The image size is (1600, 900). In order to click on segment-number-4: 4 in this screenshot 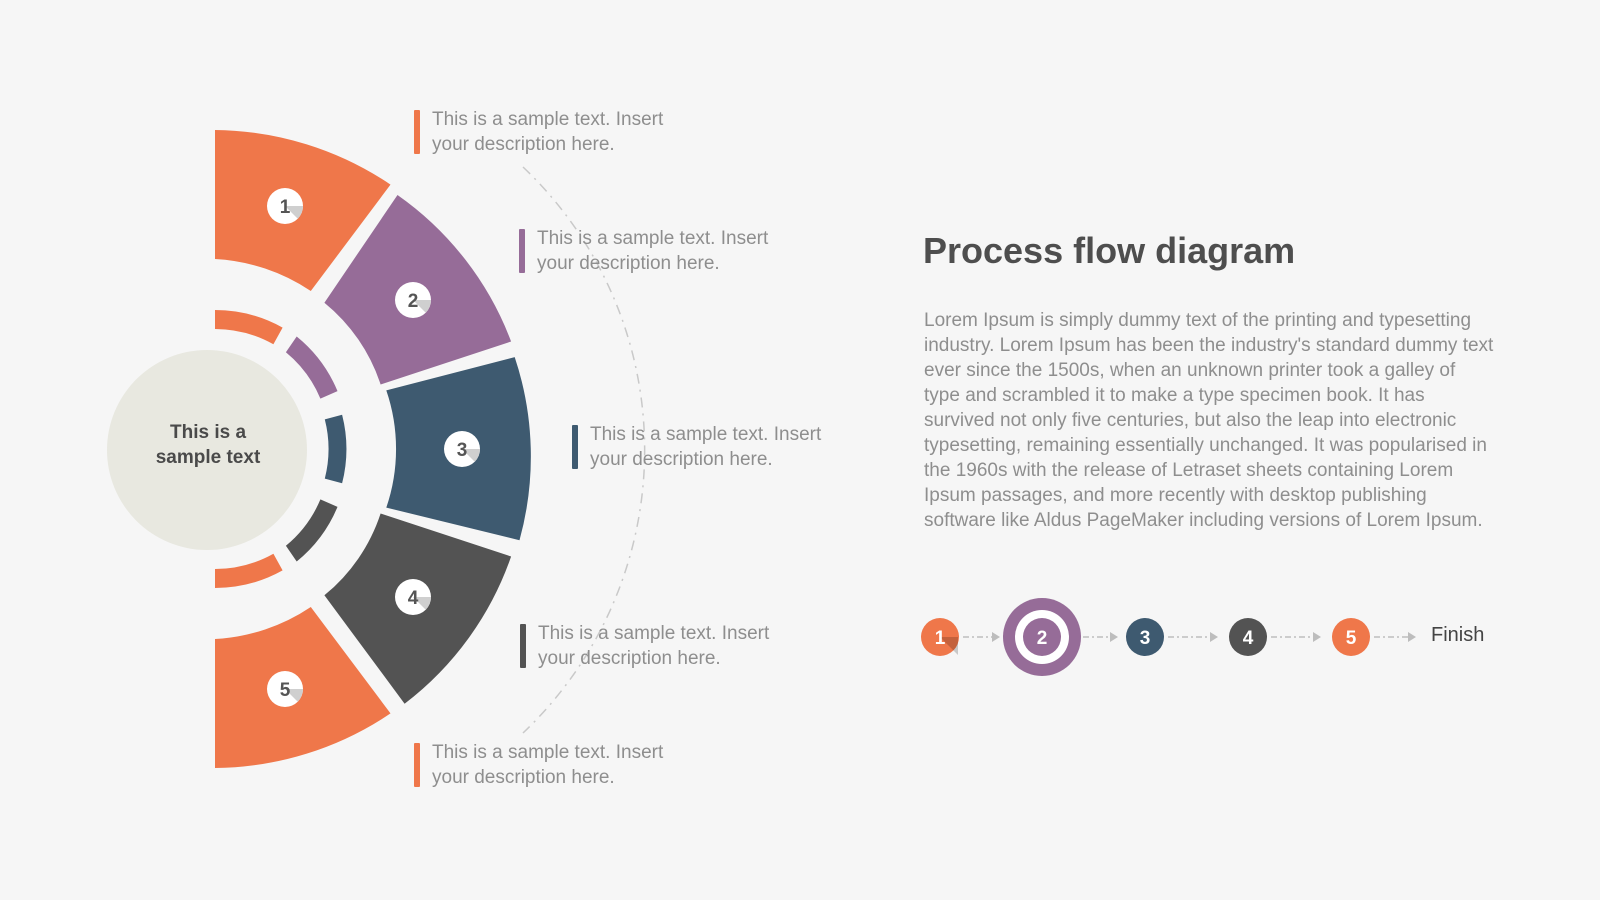, I will do `click(413, 598)`.